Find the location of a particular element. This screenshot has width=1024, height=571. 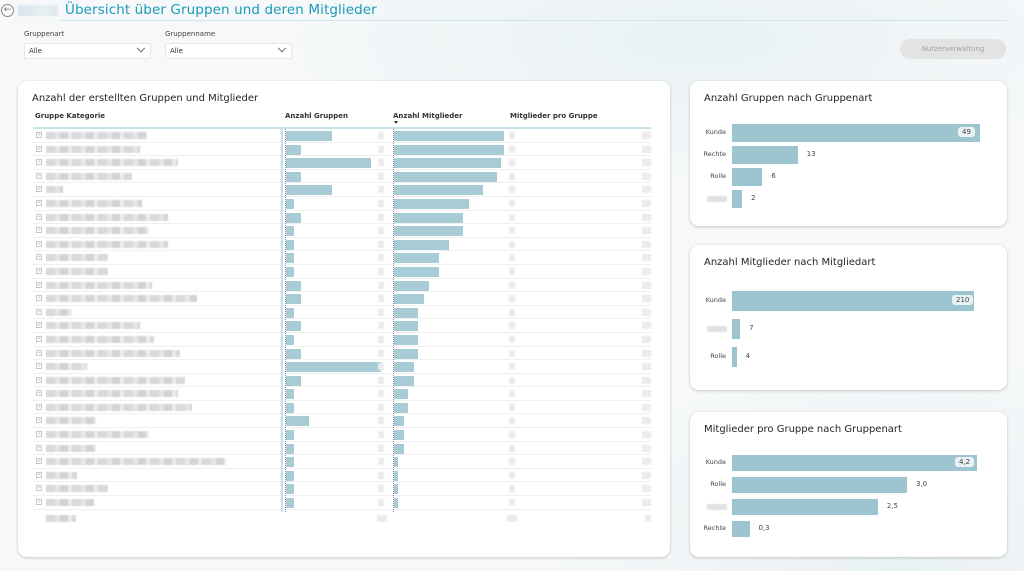

data-label: 3,0 is located at coordinates (922, 484).